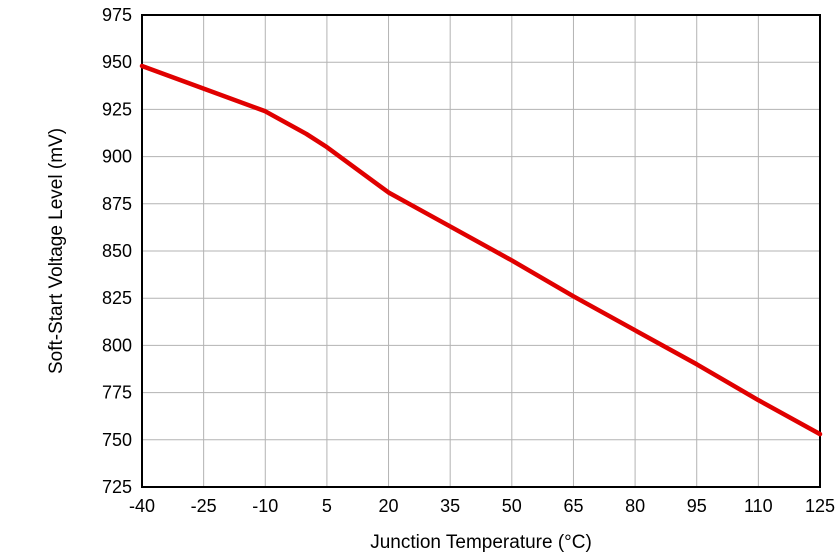 This screenshot has height=559, width=839. Describe the element at coordinates (697, 506) in the screenshot. I see `x-tick-label: 95` at that location.